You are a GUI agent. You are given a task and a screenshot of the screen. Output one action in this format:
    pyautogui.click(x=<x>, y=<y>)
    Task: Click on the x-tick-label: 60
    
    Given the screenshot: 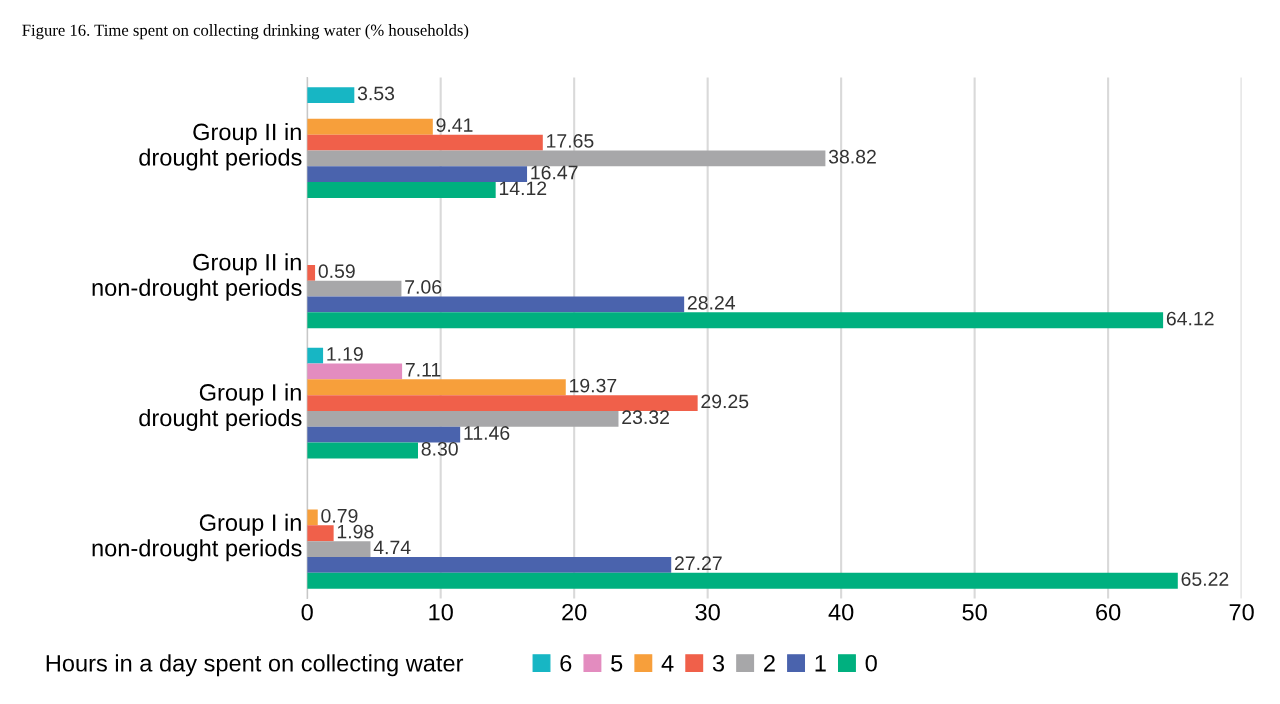 What is the action you would take?
    pyautogui.click(x=1108, y=612)
    